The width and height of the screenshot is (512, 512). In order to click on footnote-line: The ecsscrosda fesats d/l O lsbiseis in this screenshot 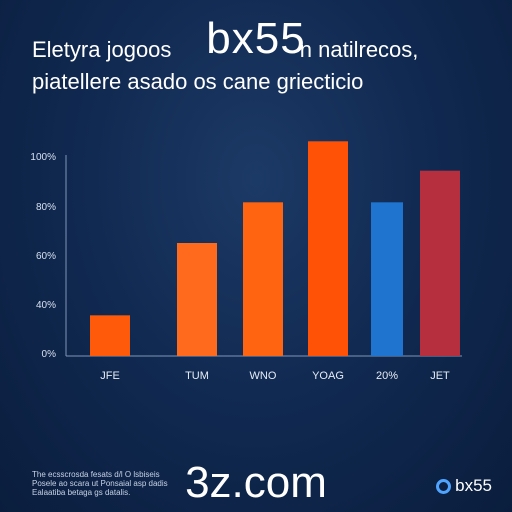, I will do `click(96, 474)`.